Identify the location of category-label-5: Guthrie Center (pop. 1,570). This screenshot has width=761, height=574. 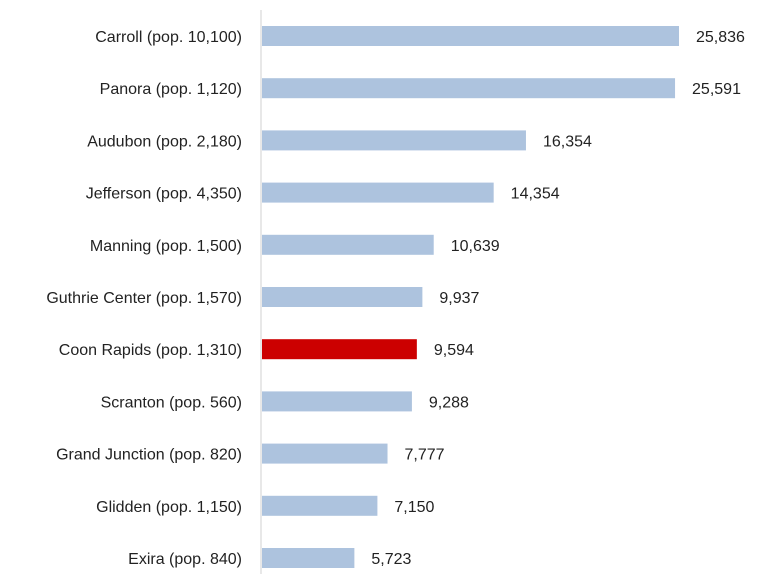
(144, 298).